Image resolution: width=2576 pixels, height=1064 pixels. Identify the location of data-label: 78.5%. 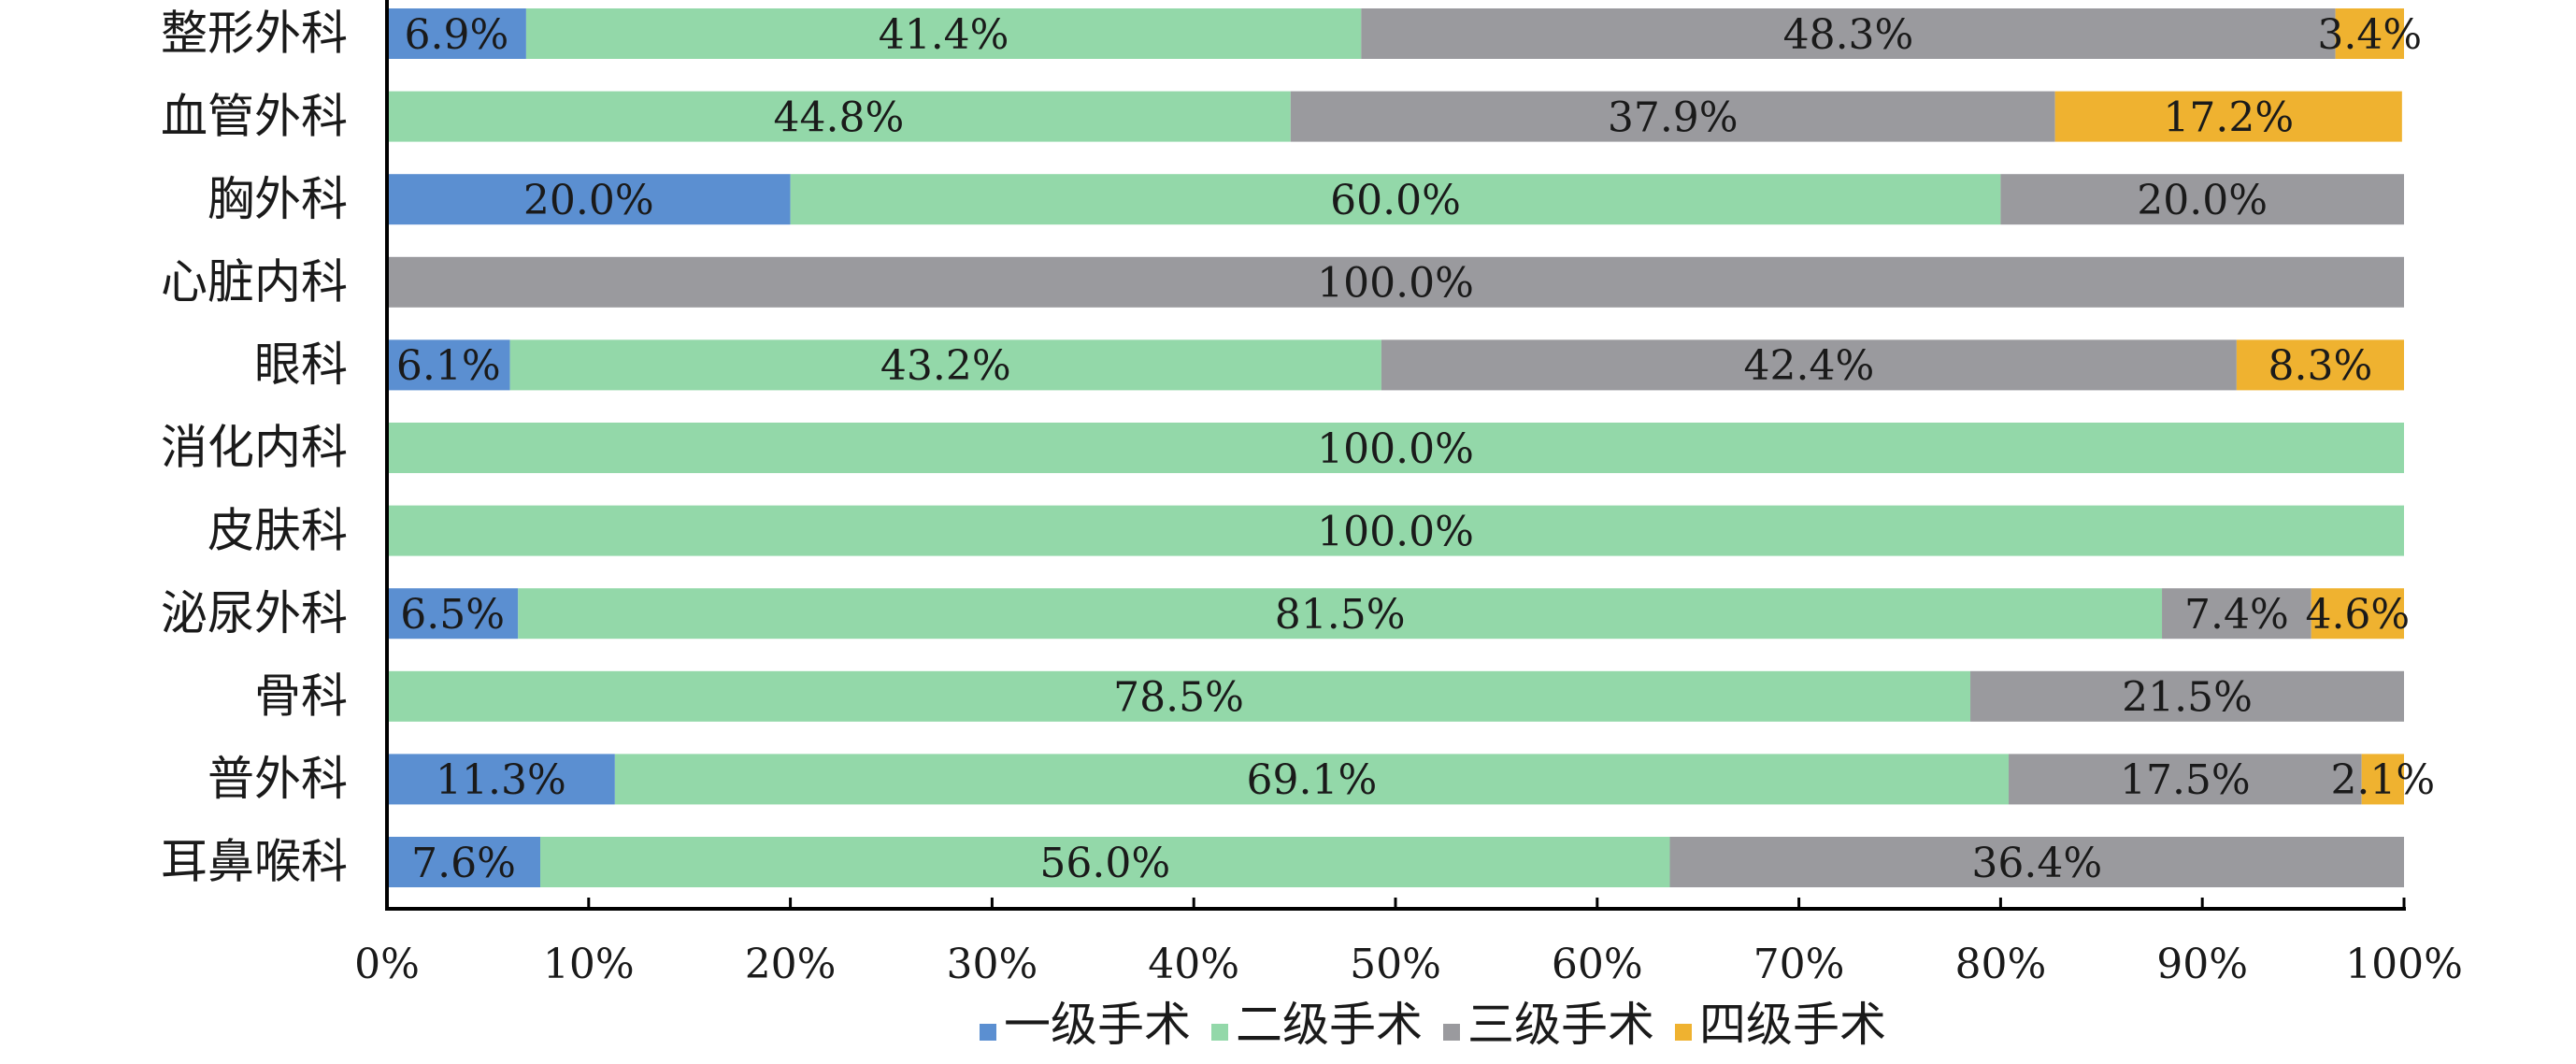
(1178, 698).